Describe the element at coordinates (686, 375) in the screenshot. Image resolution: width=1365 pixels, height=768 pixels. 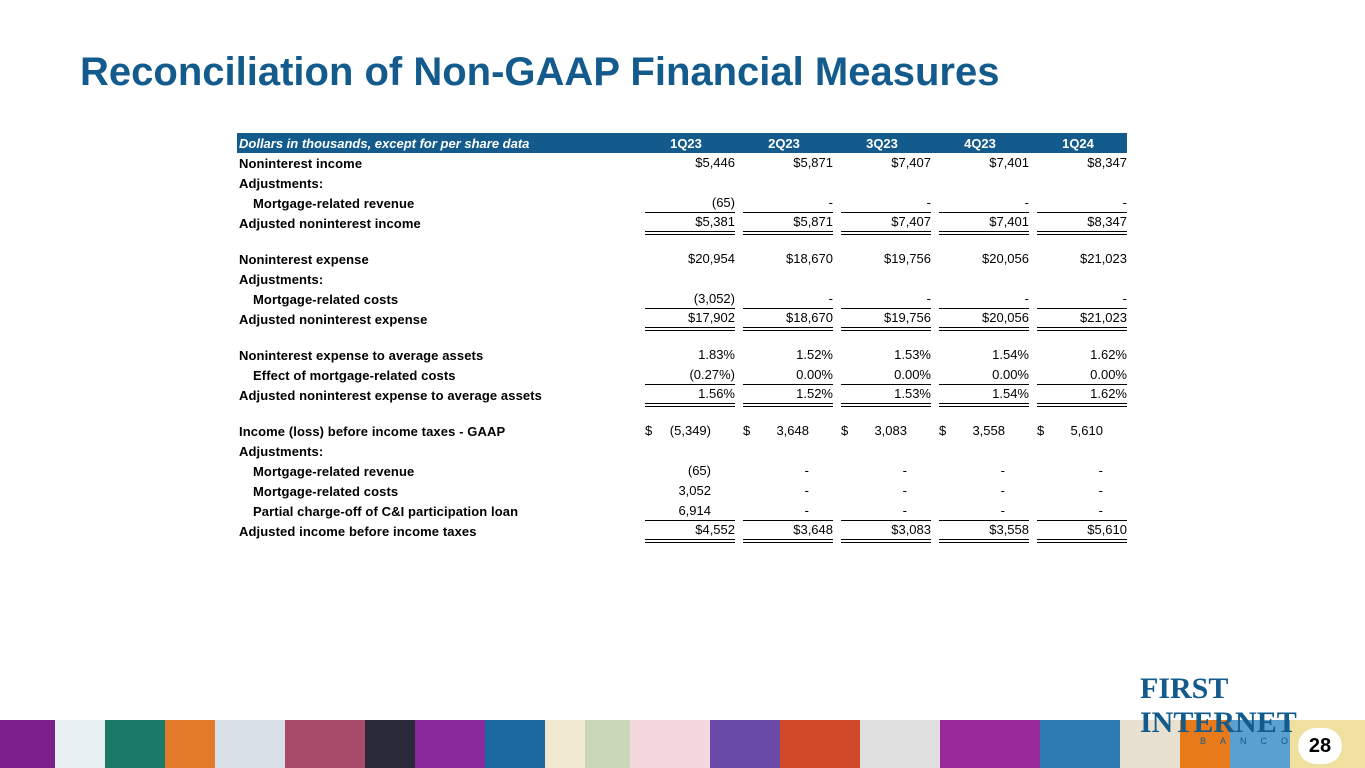
I see `cell: (0.27%)` at that location.